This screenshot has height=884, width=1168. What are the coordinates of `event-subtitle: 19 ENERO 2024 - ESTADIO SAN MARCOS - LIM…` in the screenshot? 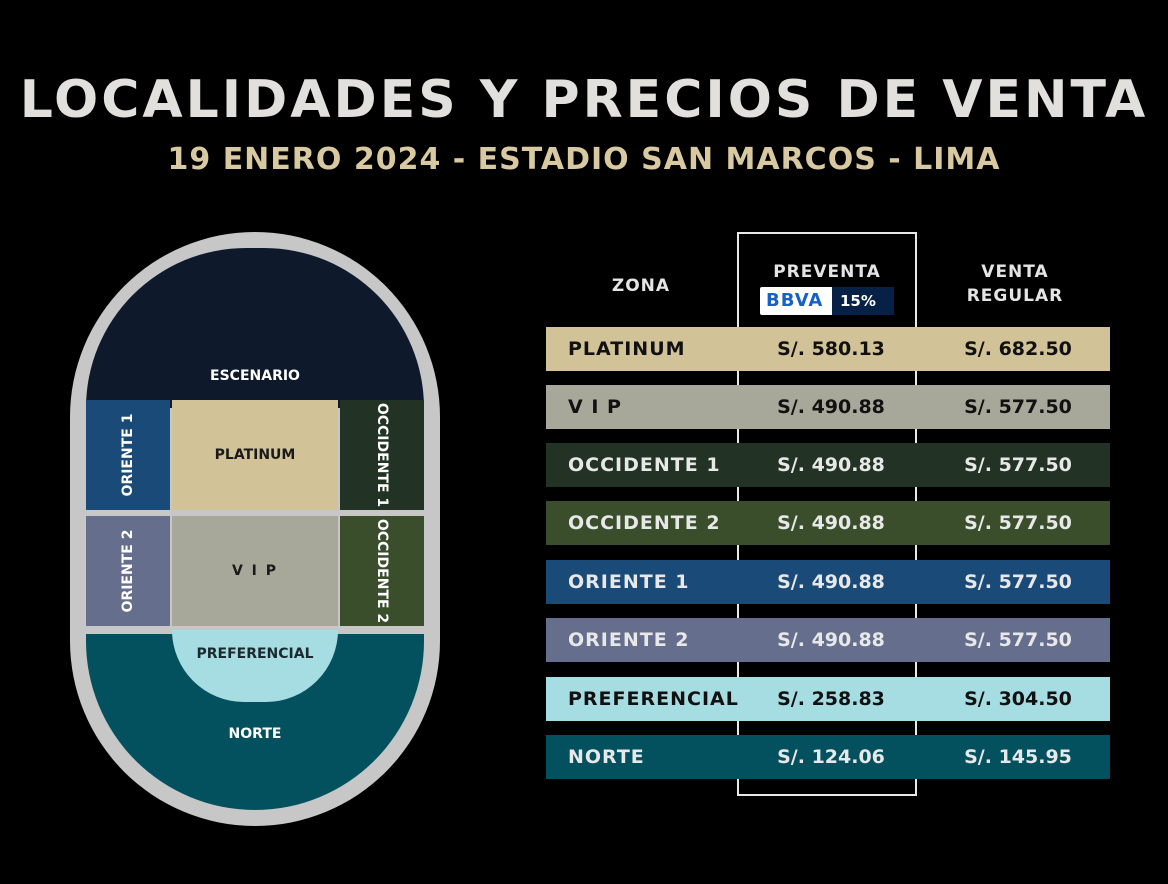 It's located at (584, 159).